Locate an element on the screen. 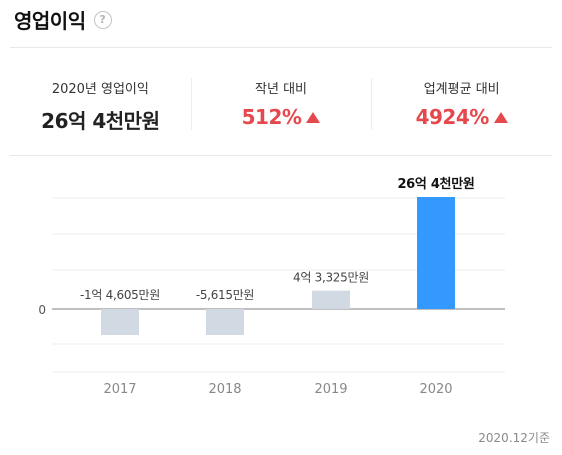 The image size is (562, 455). stats-divider is located at coordinates (281, 155).